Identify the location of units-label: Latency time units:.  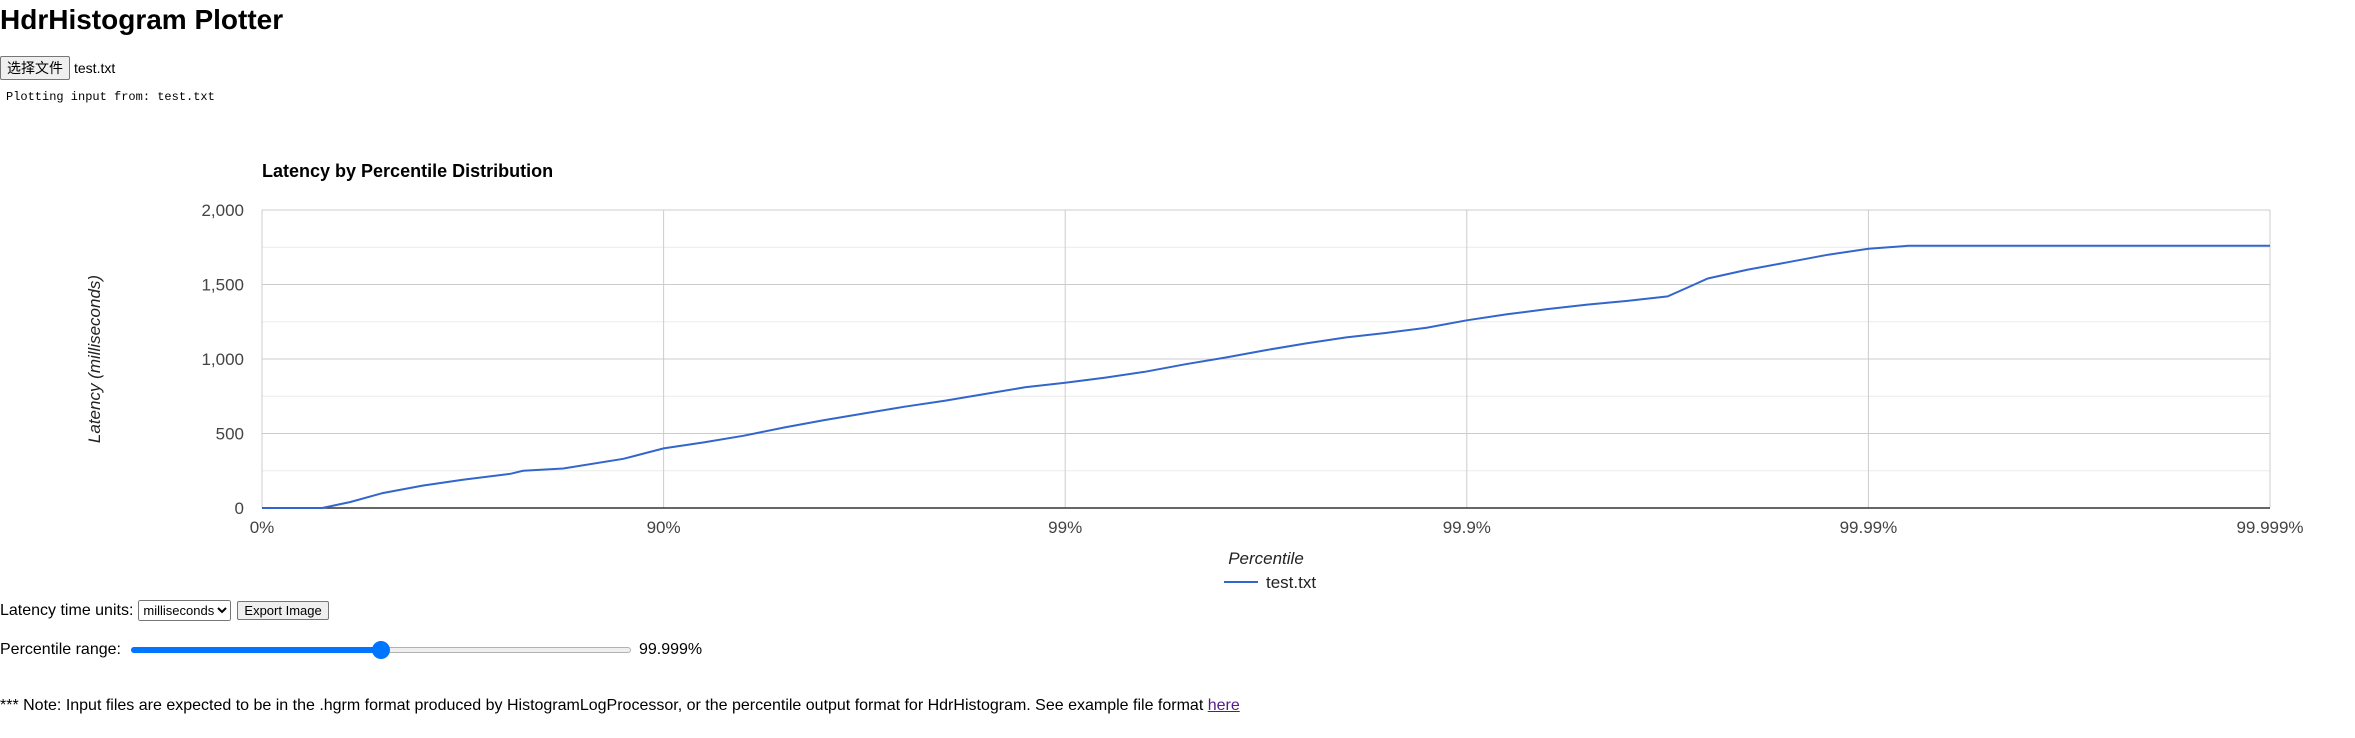
(67, 610).